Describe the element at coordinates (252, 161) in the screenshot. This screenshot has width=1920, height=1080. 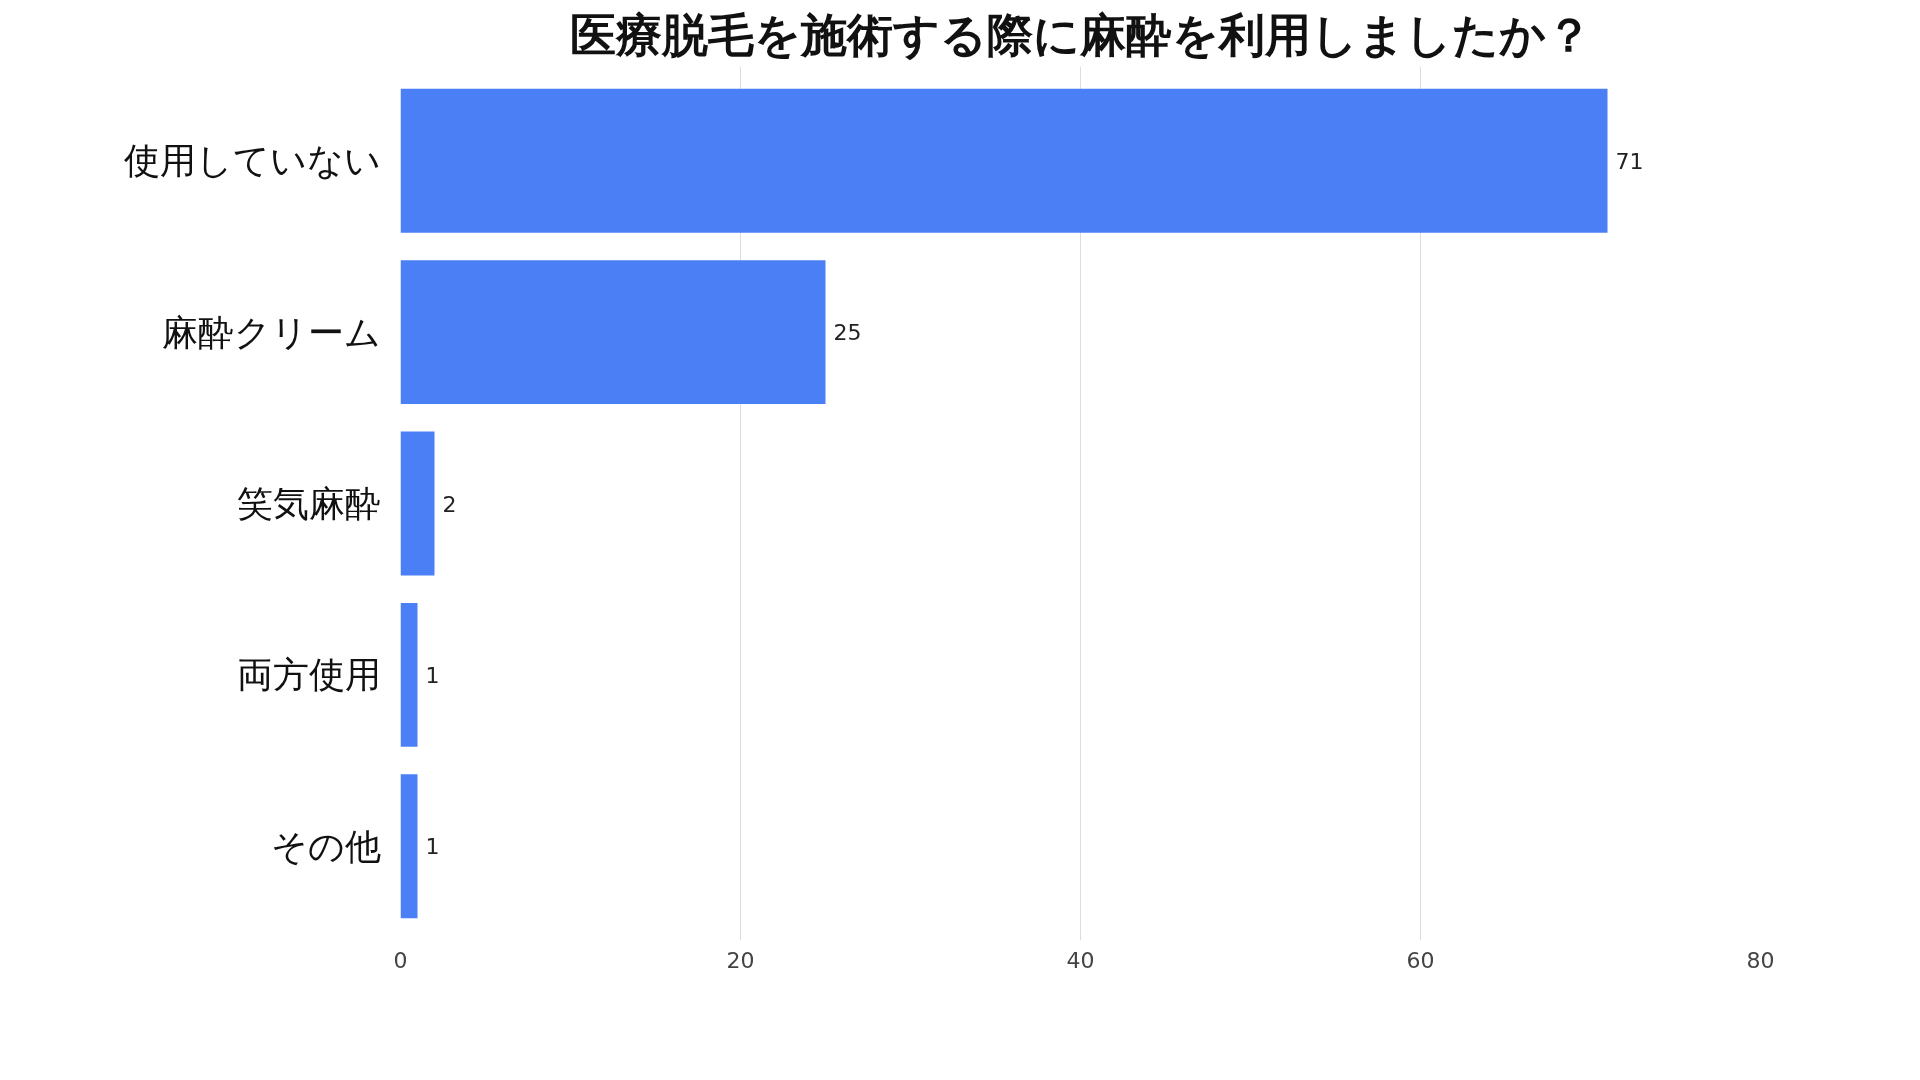
I see `y-tick-label: 使用していない` at that location.